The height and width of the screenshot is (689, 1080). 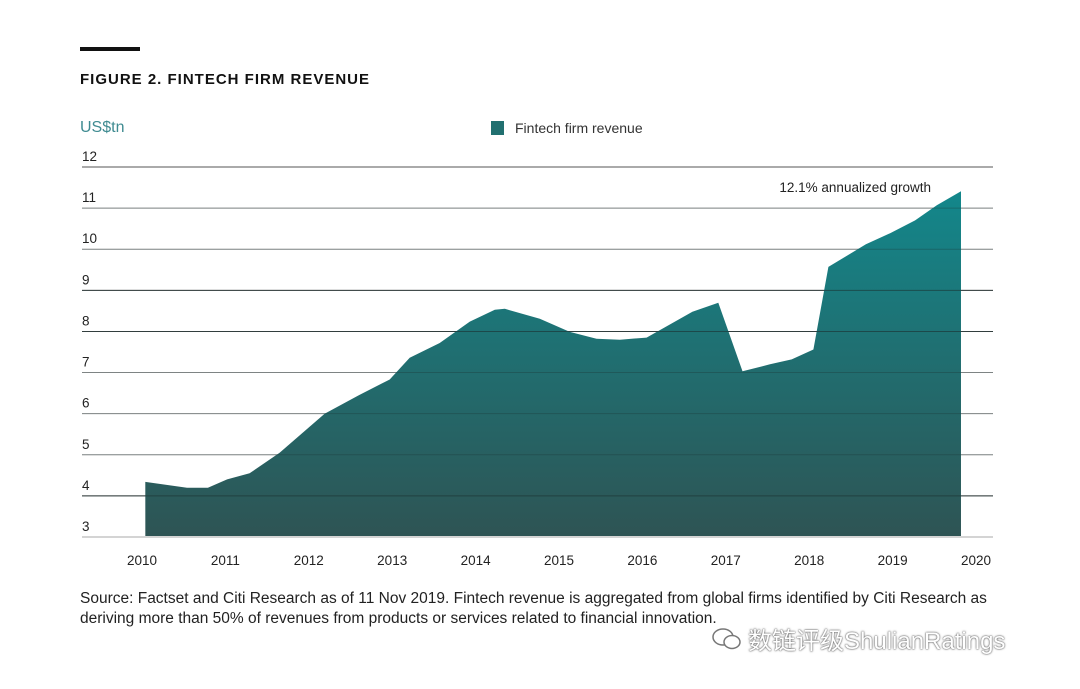 What do you see at coordinates (855, 187) in the screenshot?
I see `growth-annotation: 12.1% annualized growth` at bounding box center [855, 187].